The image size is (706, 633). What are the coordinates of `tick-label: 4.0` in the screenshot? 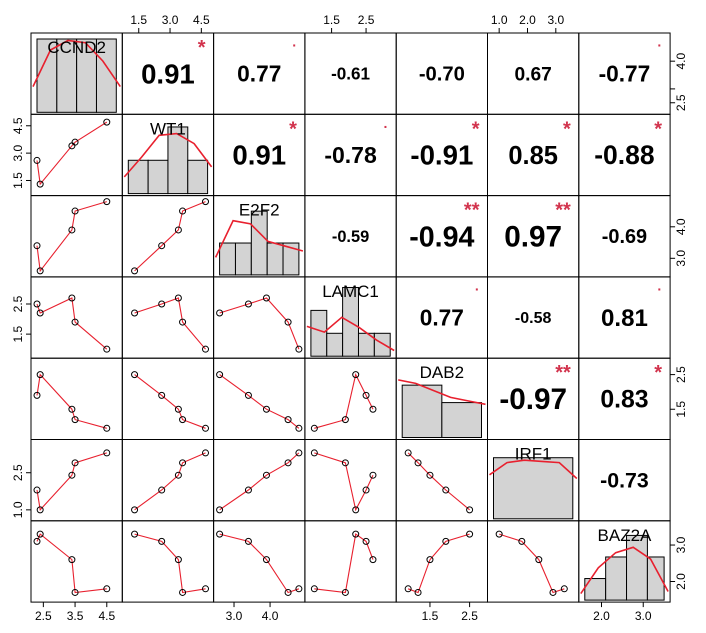 It's located at (681, 226).